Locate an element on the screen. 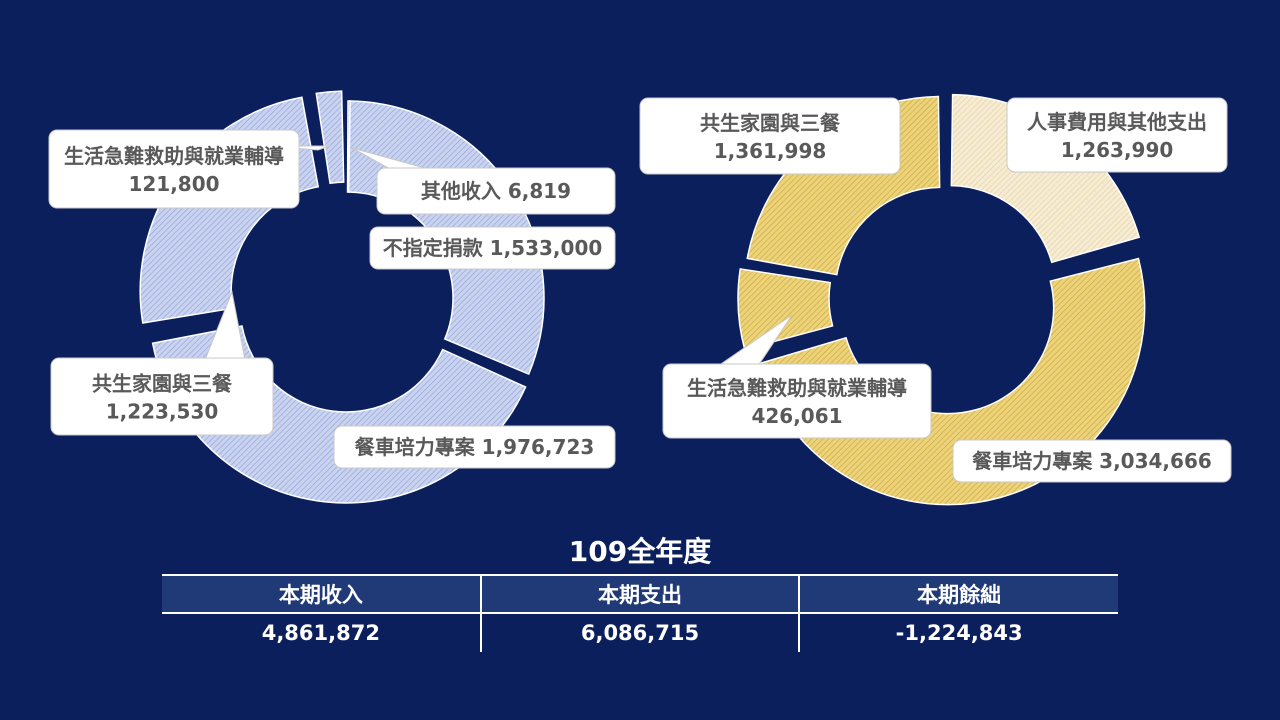  callout-income-5-label: 其他收入 6,819 is located at coordinates (496, 191).